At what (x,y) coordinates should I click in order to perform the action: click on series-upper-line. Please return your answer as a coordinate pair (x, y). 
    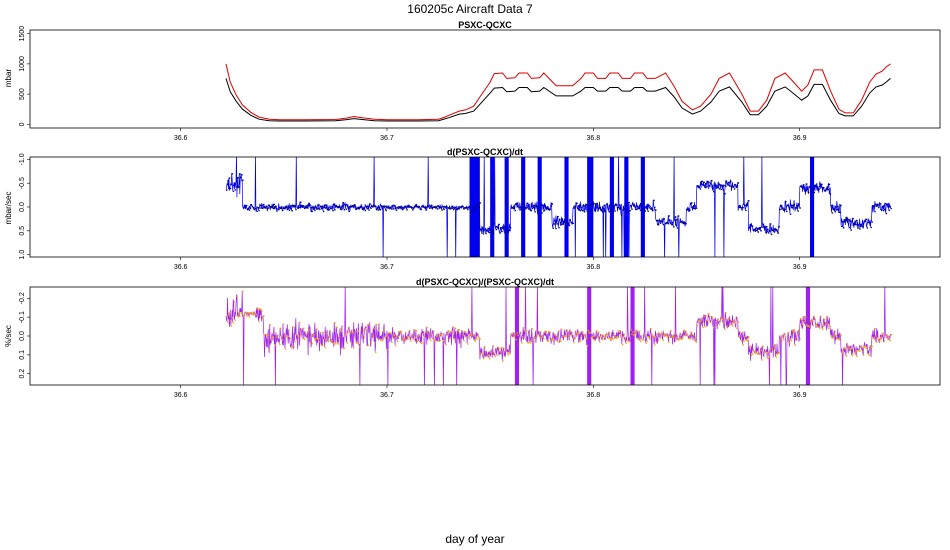
    Looking at the image, I should click on (558, 92).